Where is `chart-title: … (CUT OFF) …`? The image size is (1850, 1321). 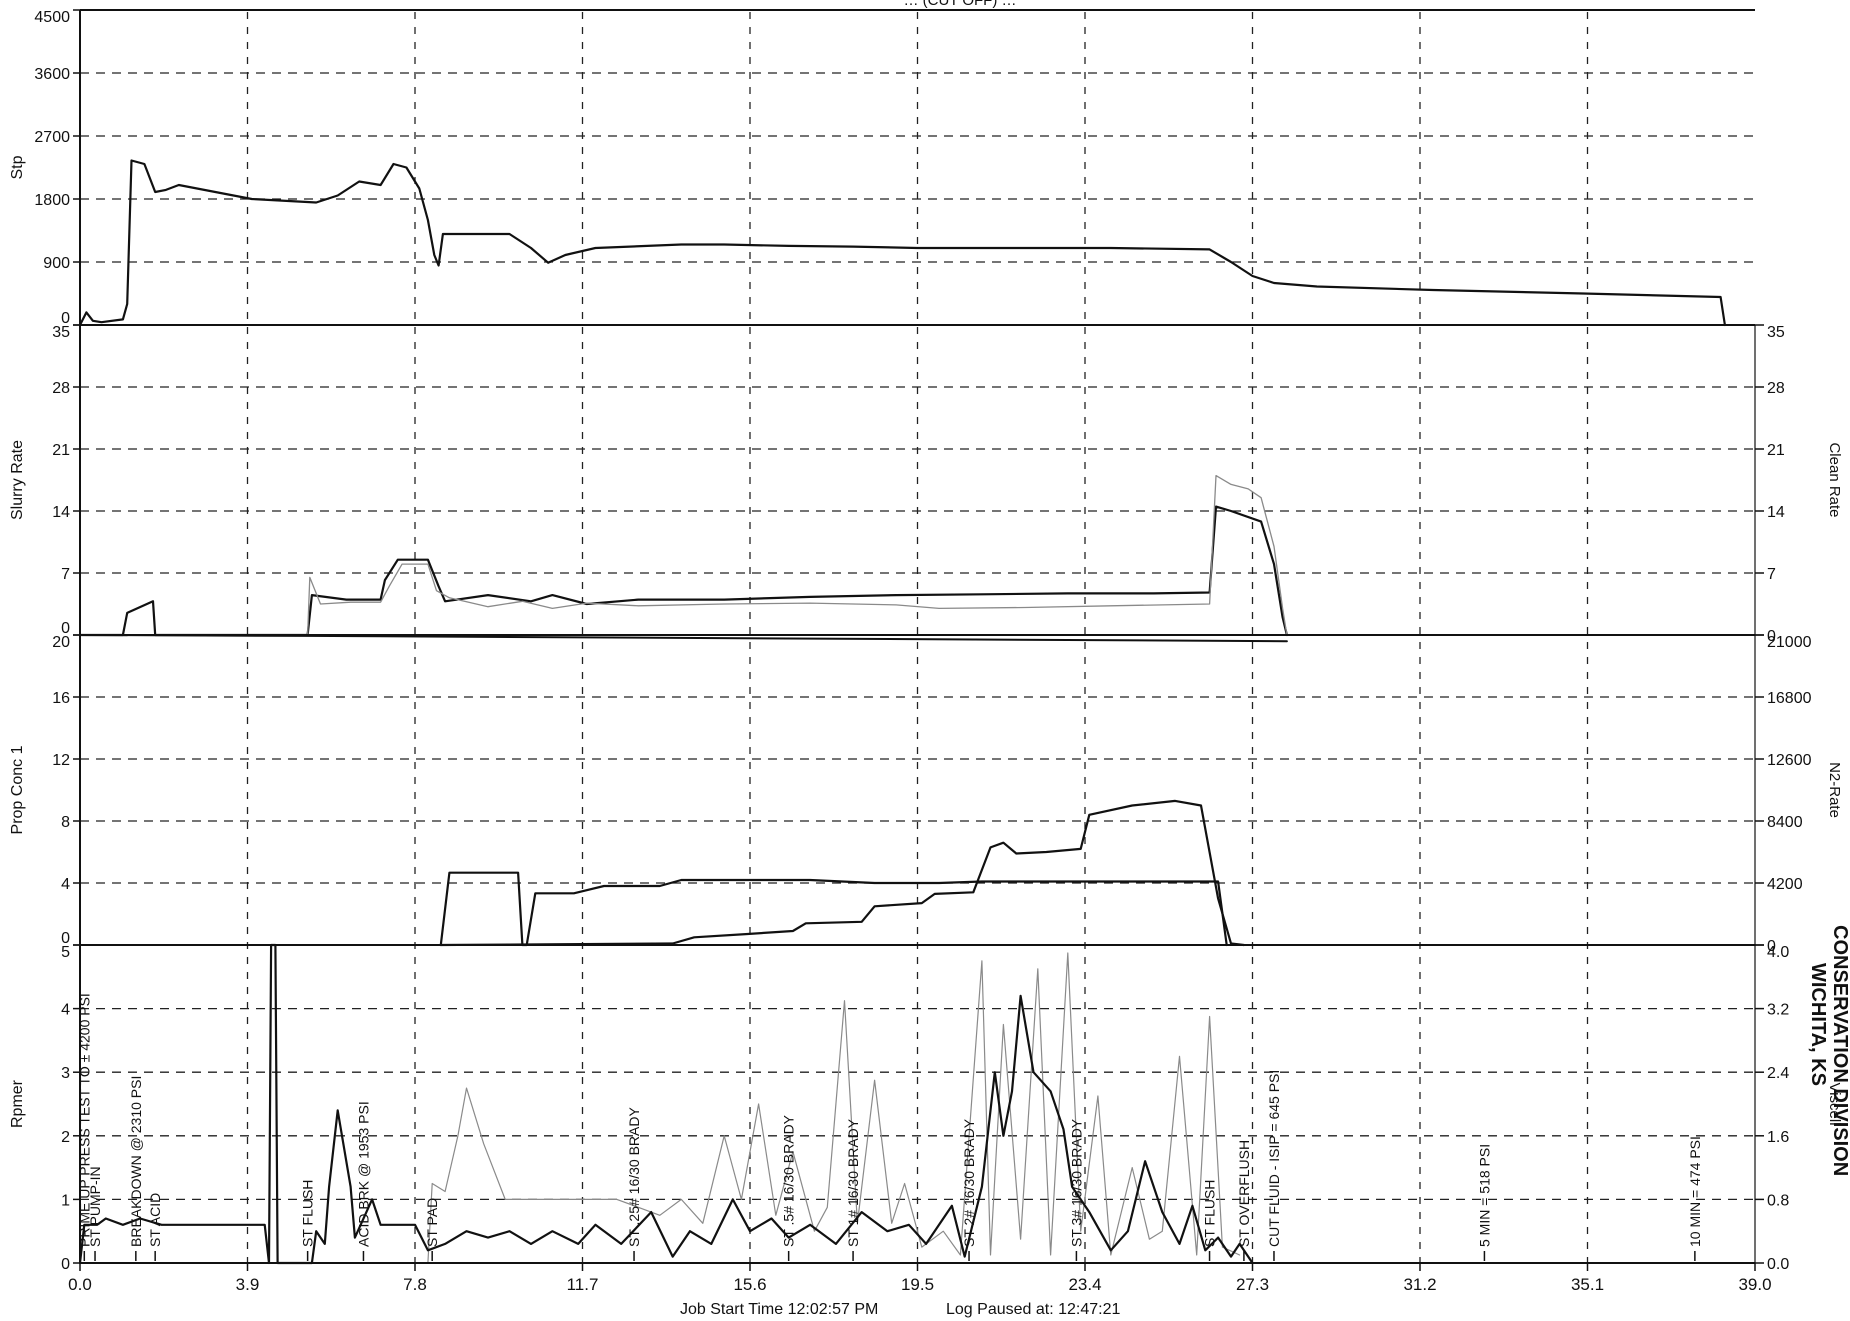 chart-title: … (CUT OFF) … is located at coordinates (959, 4).